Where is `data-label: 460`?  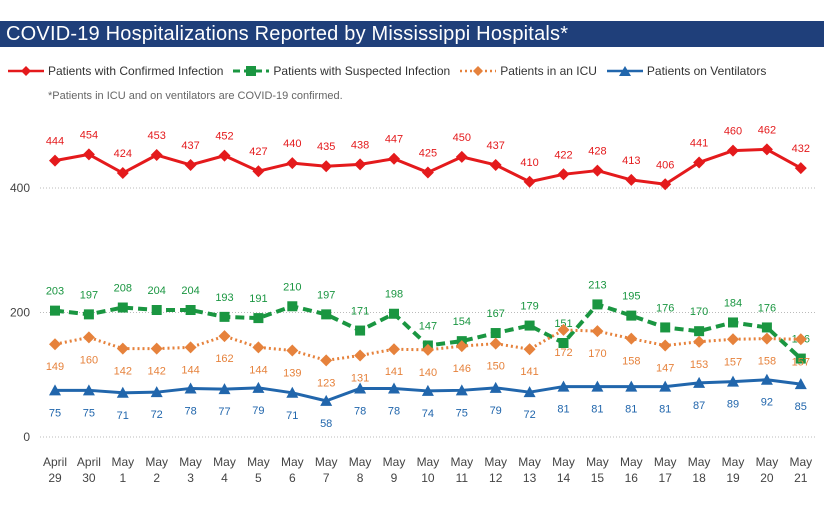 data-label: 460 is located at coordinates (733, 132).